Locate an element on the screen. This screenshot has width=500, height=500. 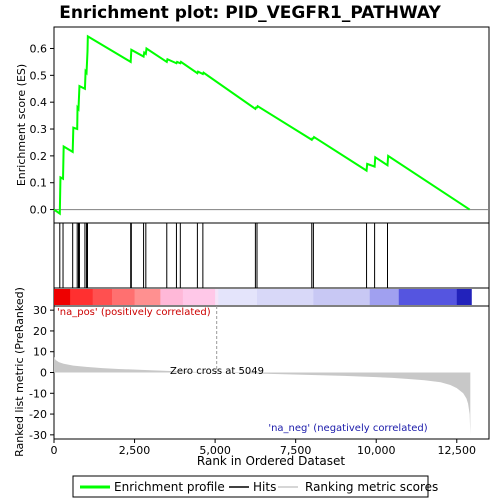
metric-y-tick-label: -20 is located at coordinates (38, 414).